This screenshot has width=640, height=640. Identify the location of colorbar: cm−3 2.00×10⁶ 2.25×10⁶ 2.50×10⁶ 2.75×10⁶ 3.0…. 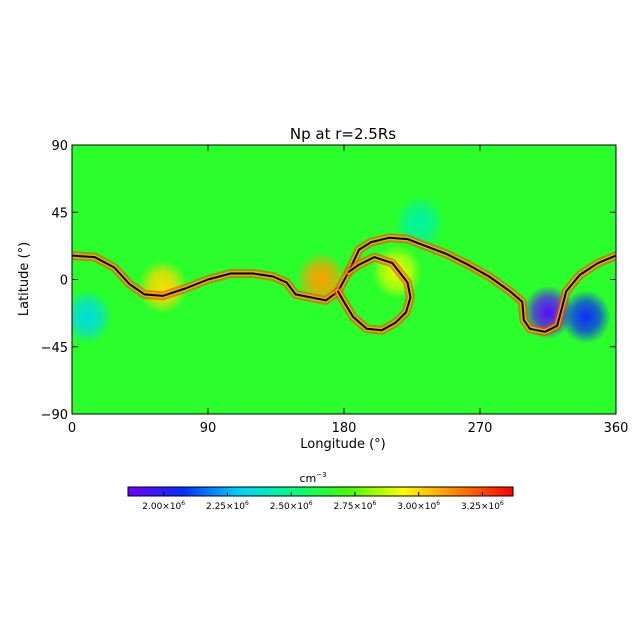
(320, 491).